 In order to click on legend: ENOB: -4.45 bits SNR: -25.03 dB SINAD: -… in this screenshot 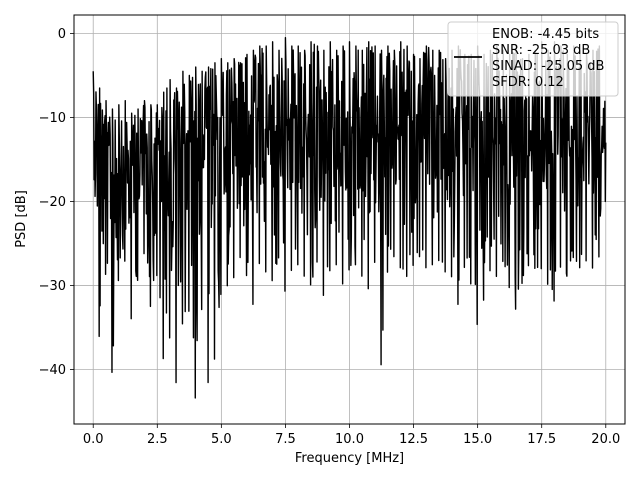, I will do `click(533, 59)`.